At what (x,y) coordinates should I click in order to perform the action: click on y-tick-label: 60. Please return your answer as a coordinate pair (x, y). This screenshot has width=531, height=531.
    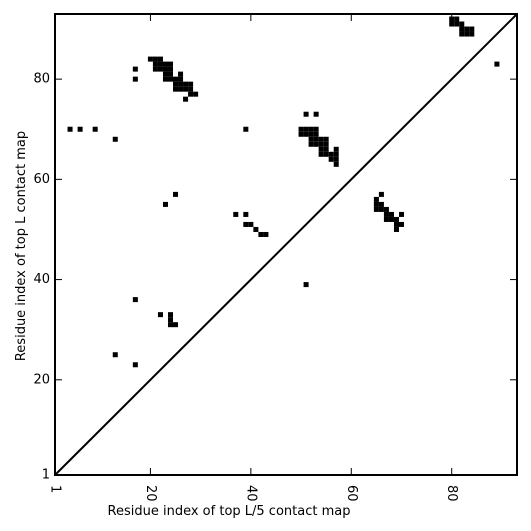
    Looking at the image, I should click on (41, 179).